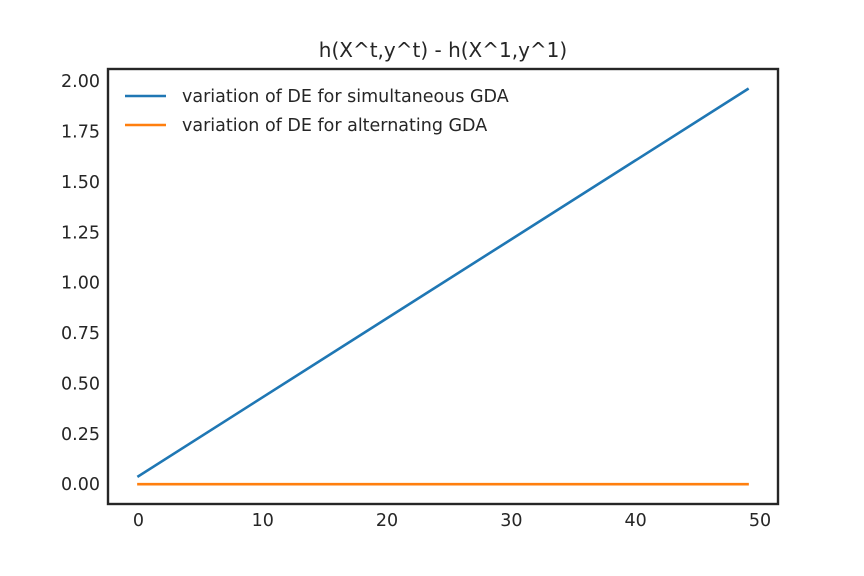  What do you see at coordinates (80, 435) in the screenshot?
I see `y-tick-label: 0.25` at bounding box center [80, 435].